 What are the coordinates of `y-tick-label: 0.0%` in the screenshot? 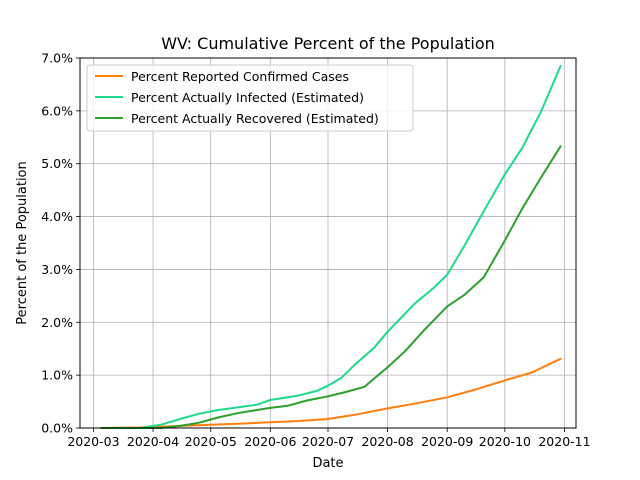 It's located at (57, 428).